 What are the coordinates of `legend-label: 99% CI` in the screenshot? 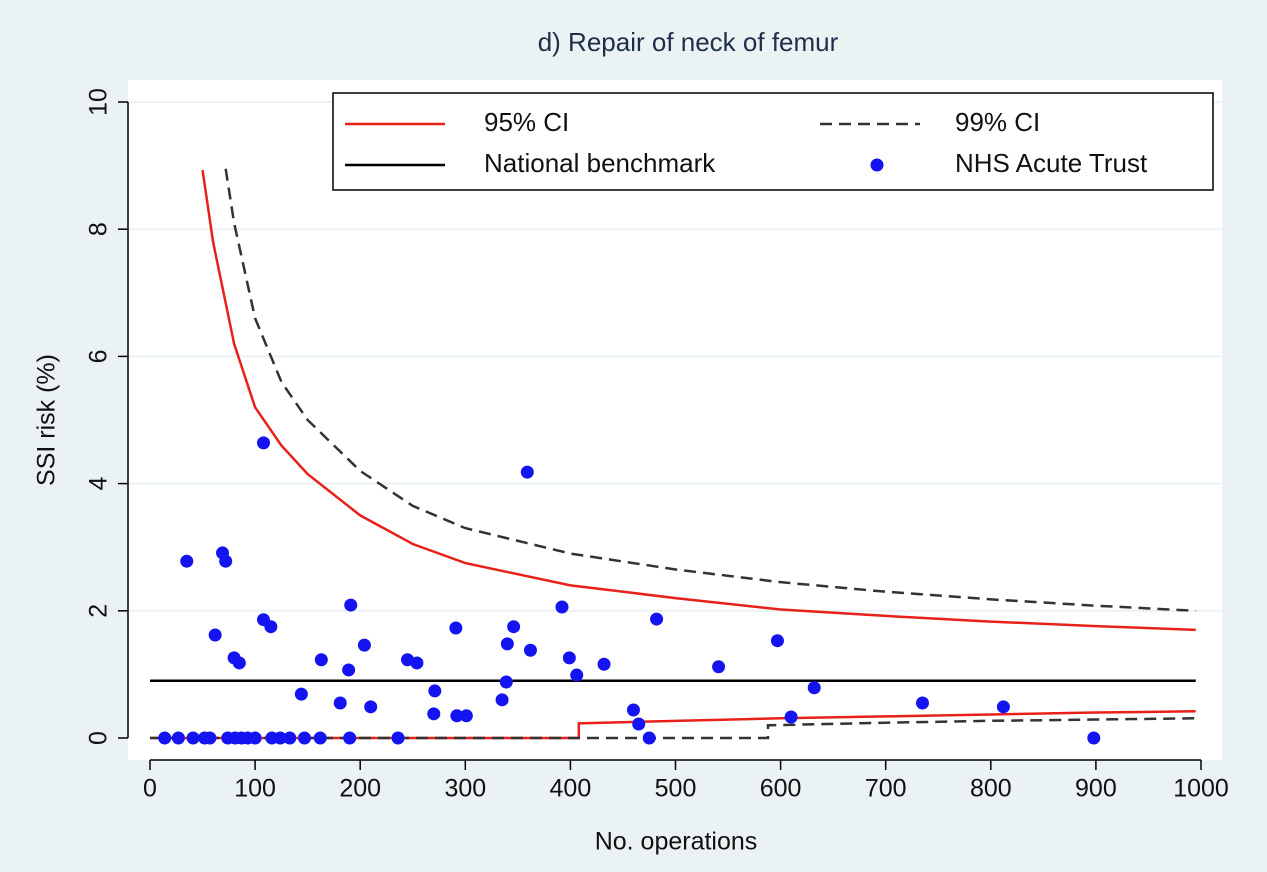 It's located at (997, 122).